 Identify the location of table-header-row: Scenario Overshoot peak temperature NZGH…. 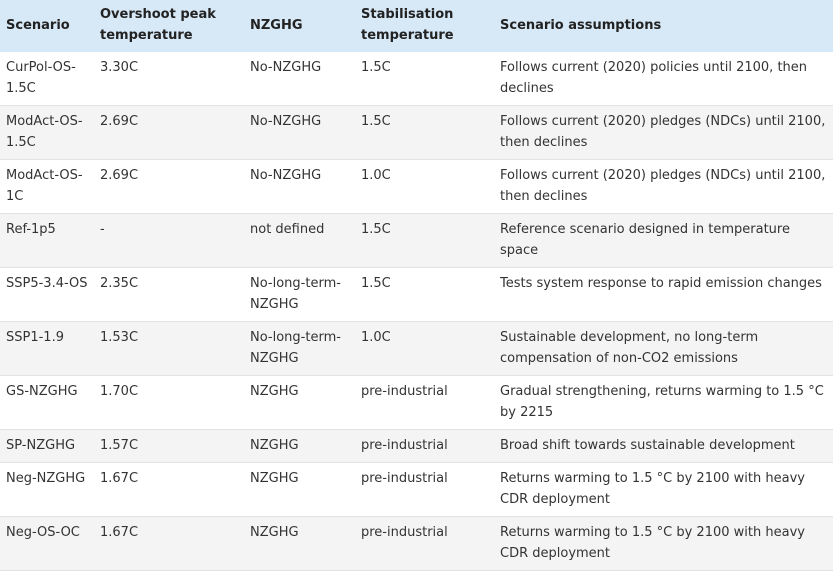
(416, 26).